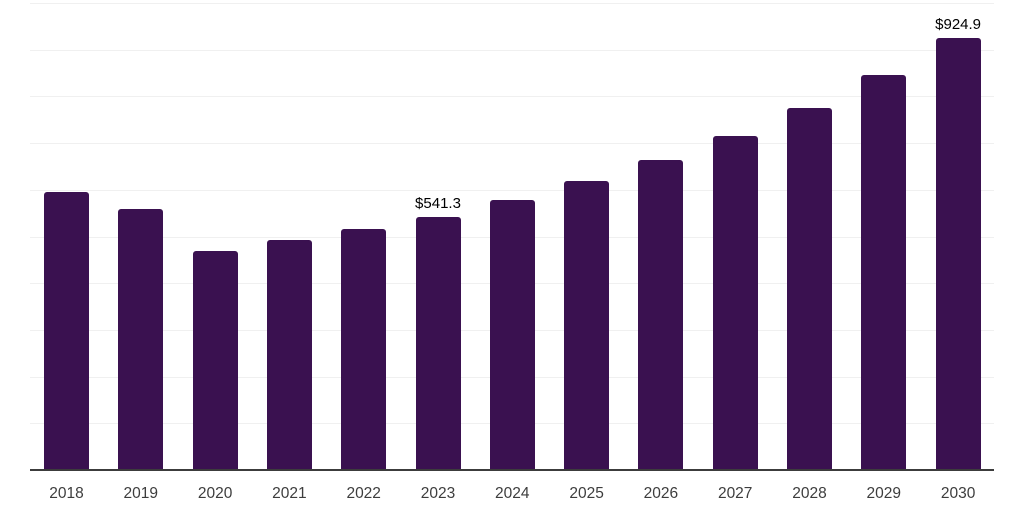  I want to click on x-tick-label-2021: 2021, so click(289, 493).